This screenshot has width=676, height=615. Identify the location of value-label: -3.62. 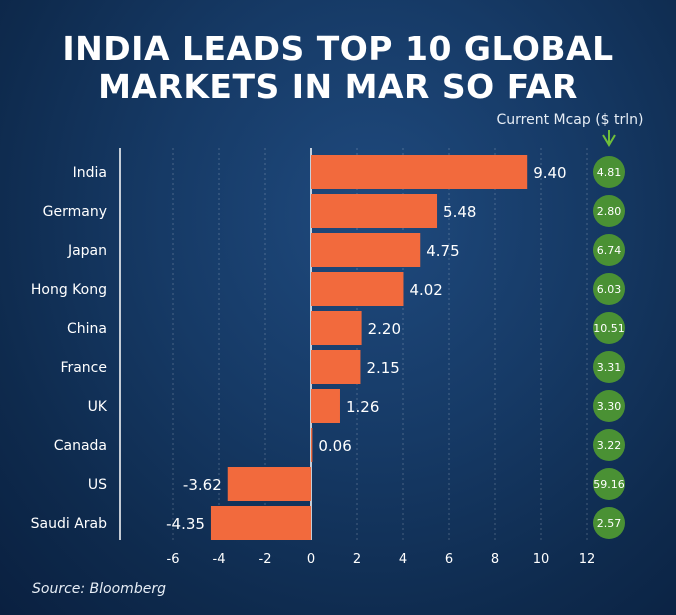
(202, 485).